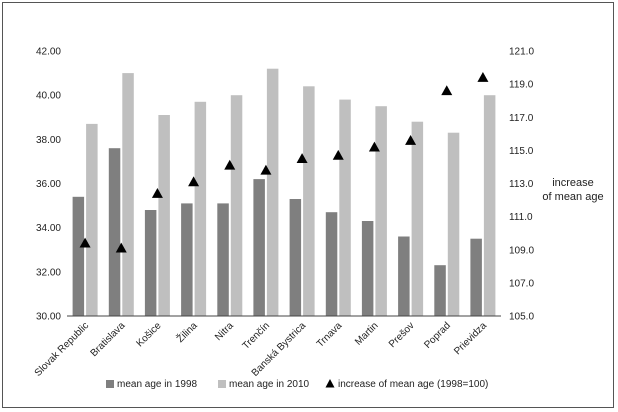 The image size is (618, 412). I want to click on right-tick-6: 117.0, so click(521, 118).